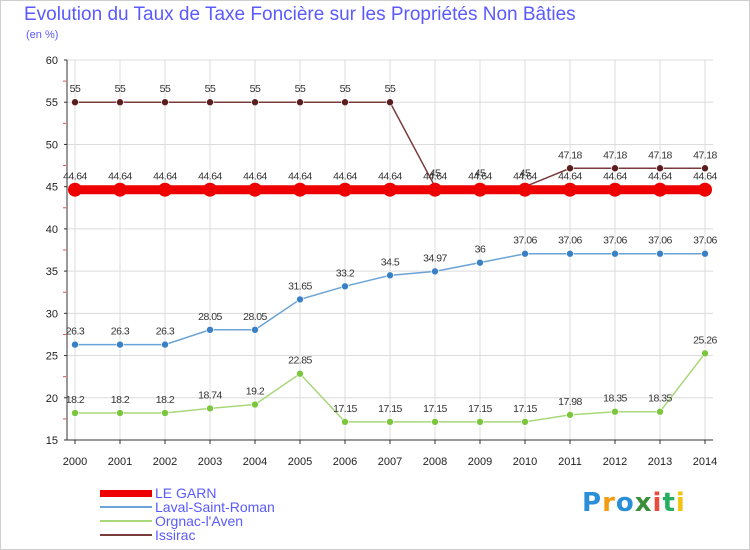 Image resolution: width=750 pixels, height=550 pixels. I want to click on x-tick-label: 2012, so click(615, 462).